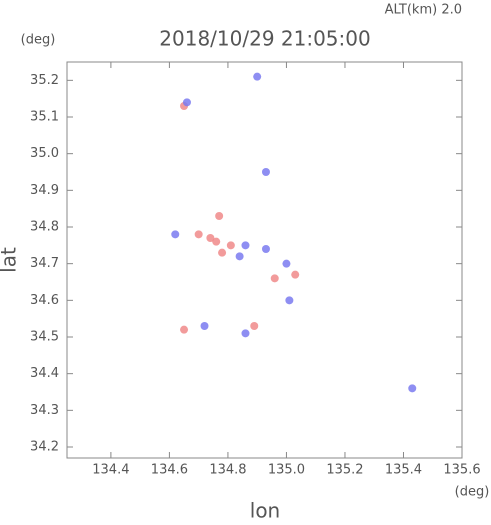 The width and height of the screenshot is (491, 525). What do you see at coordinates (10, 260) in the screenshot?
I see `y-axis-label: lat` at bounding box center [10, 260].